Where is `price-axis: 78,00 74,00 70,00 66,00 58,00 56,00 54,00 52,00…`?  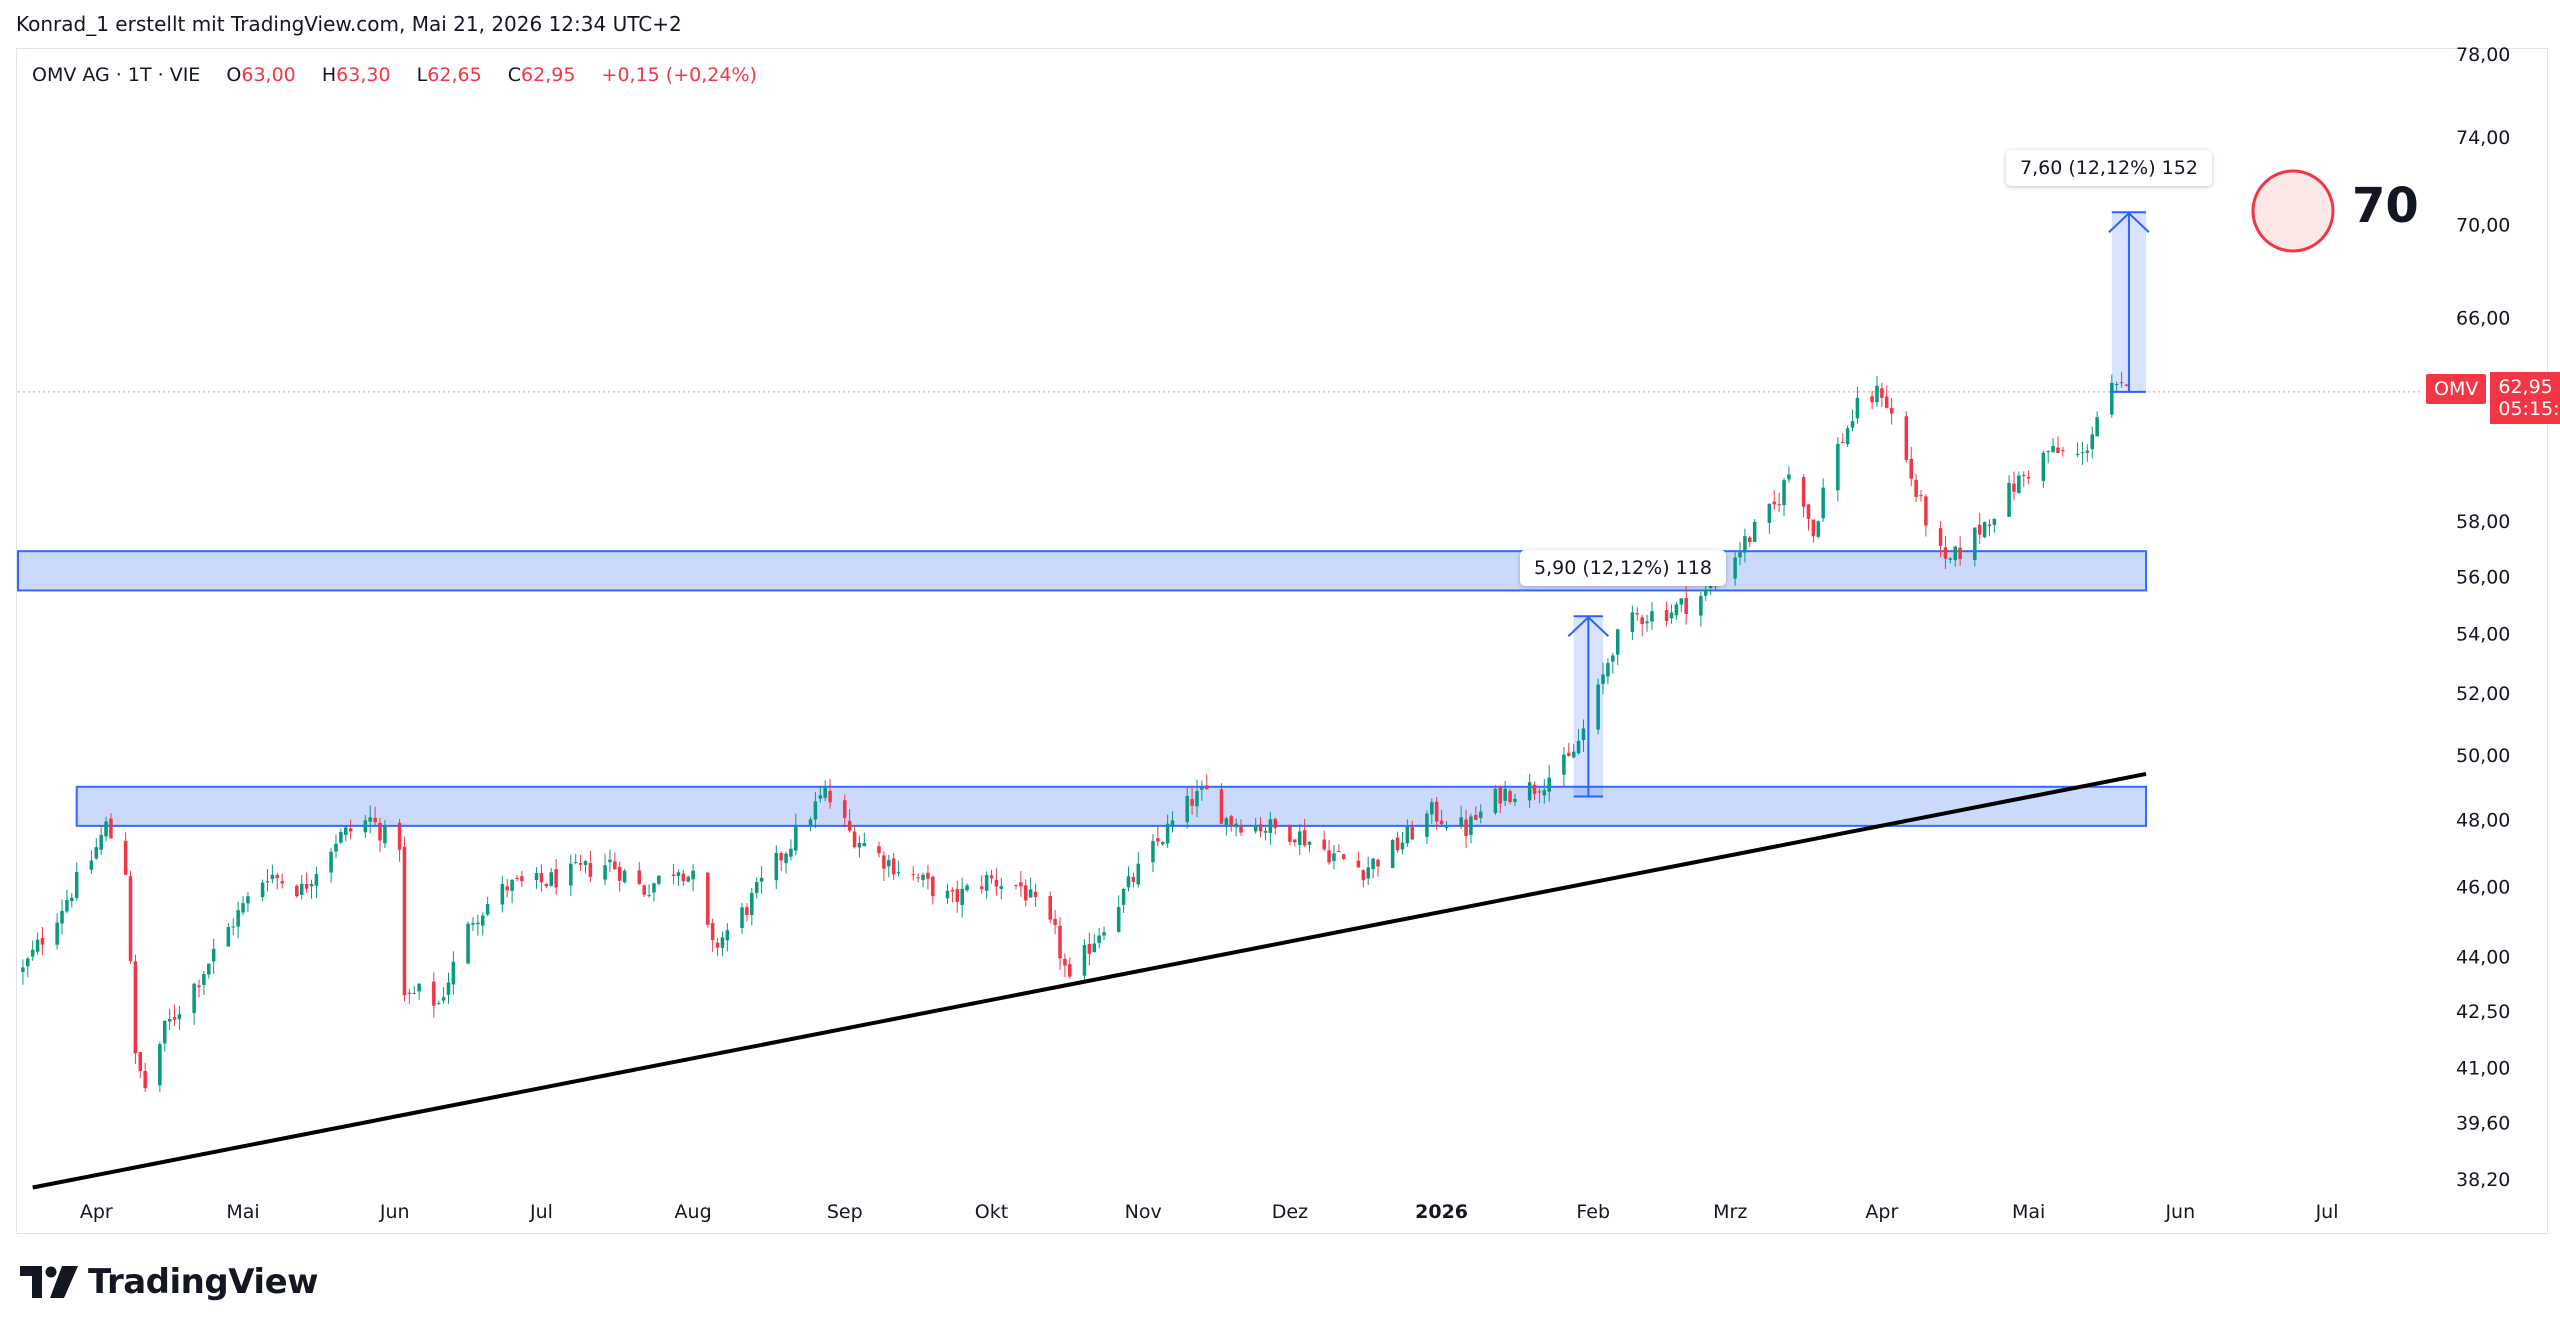 price-axis: 78,00 74,00 70,00 66,00 58,00 56,00 54,00 52,00… is located at coordinates (2483, 617).